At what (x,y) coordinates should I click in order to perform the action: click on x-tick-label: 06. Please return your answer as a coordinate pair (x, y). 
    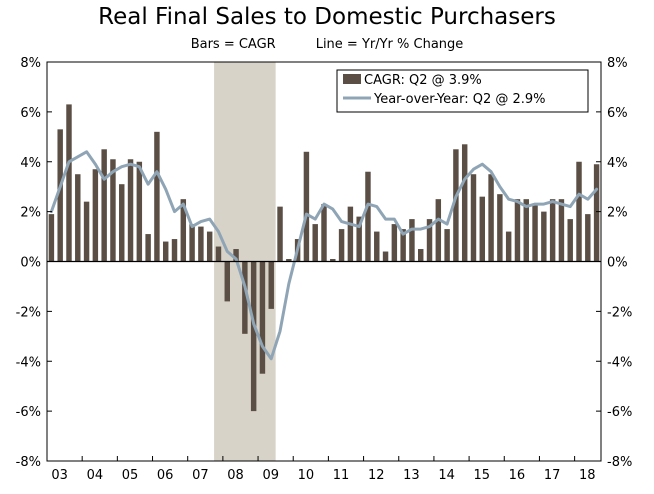
    Looking at the image, I should click on (165, 475).